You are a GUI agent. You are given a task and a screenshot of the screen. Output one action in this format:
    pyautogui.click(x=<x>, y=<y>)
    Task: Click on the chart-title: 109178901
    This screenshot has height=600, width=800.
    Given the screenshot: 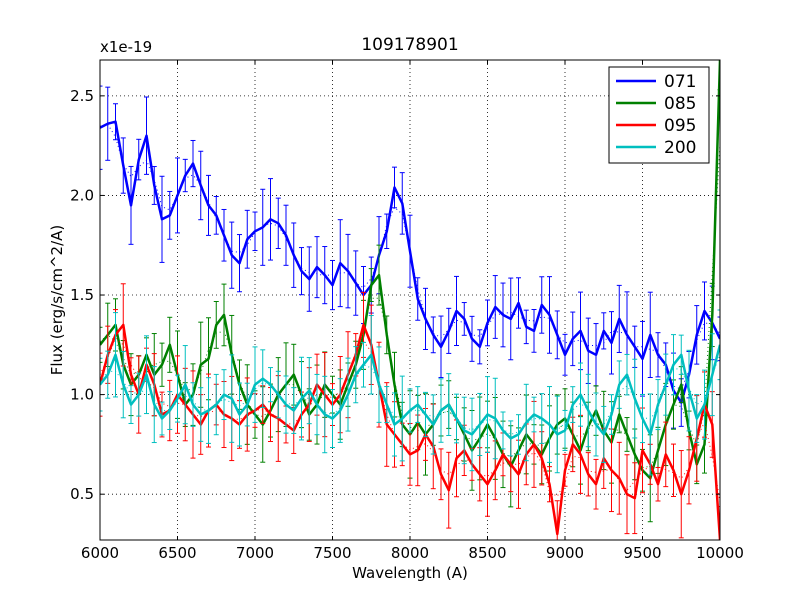 What is the action you would take?
    pyautogui.click(x=409, y=45)
    